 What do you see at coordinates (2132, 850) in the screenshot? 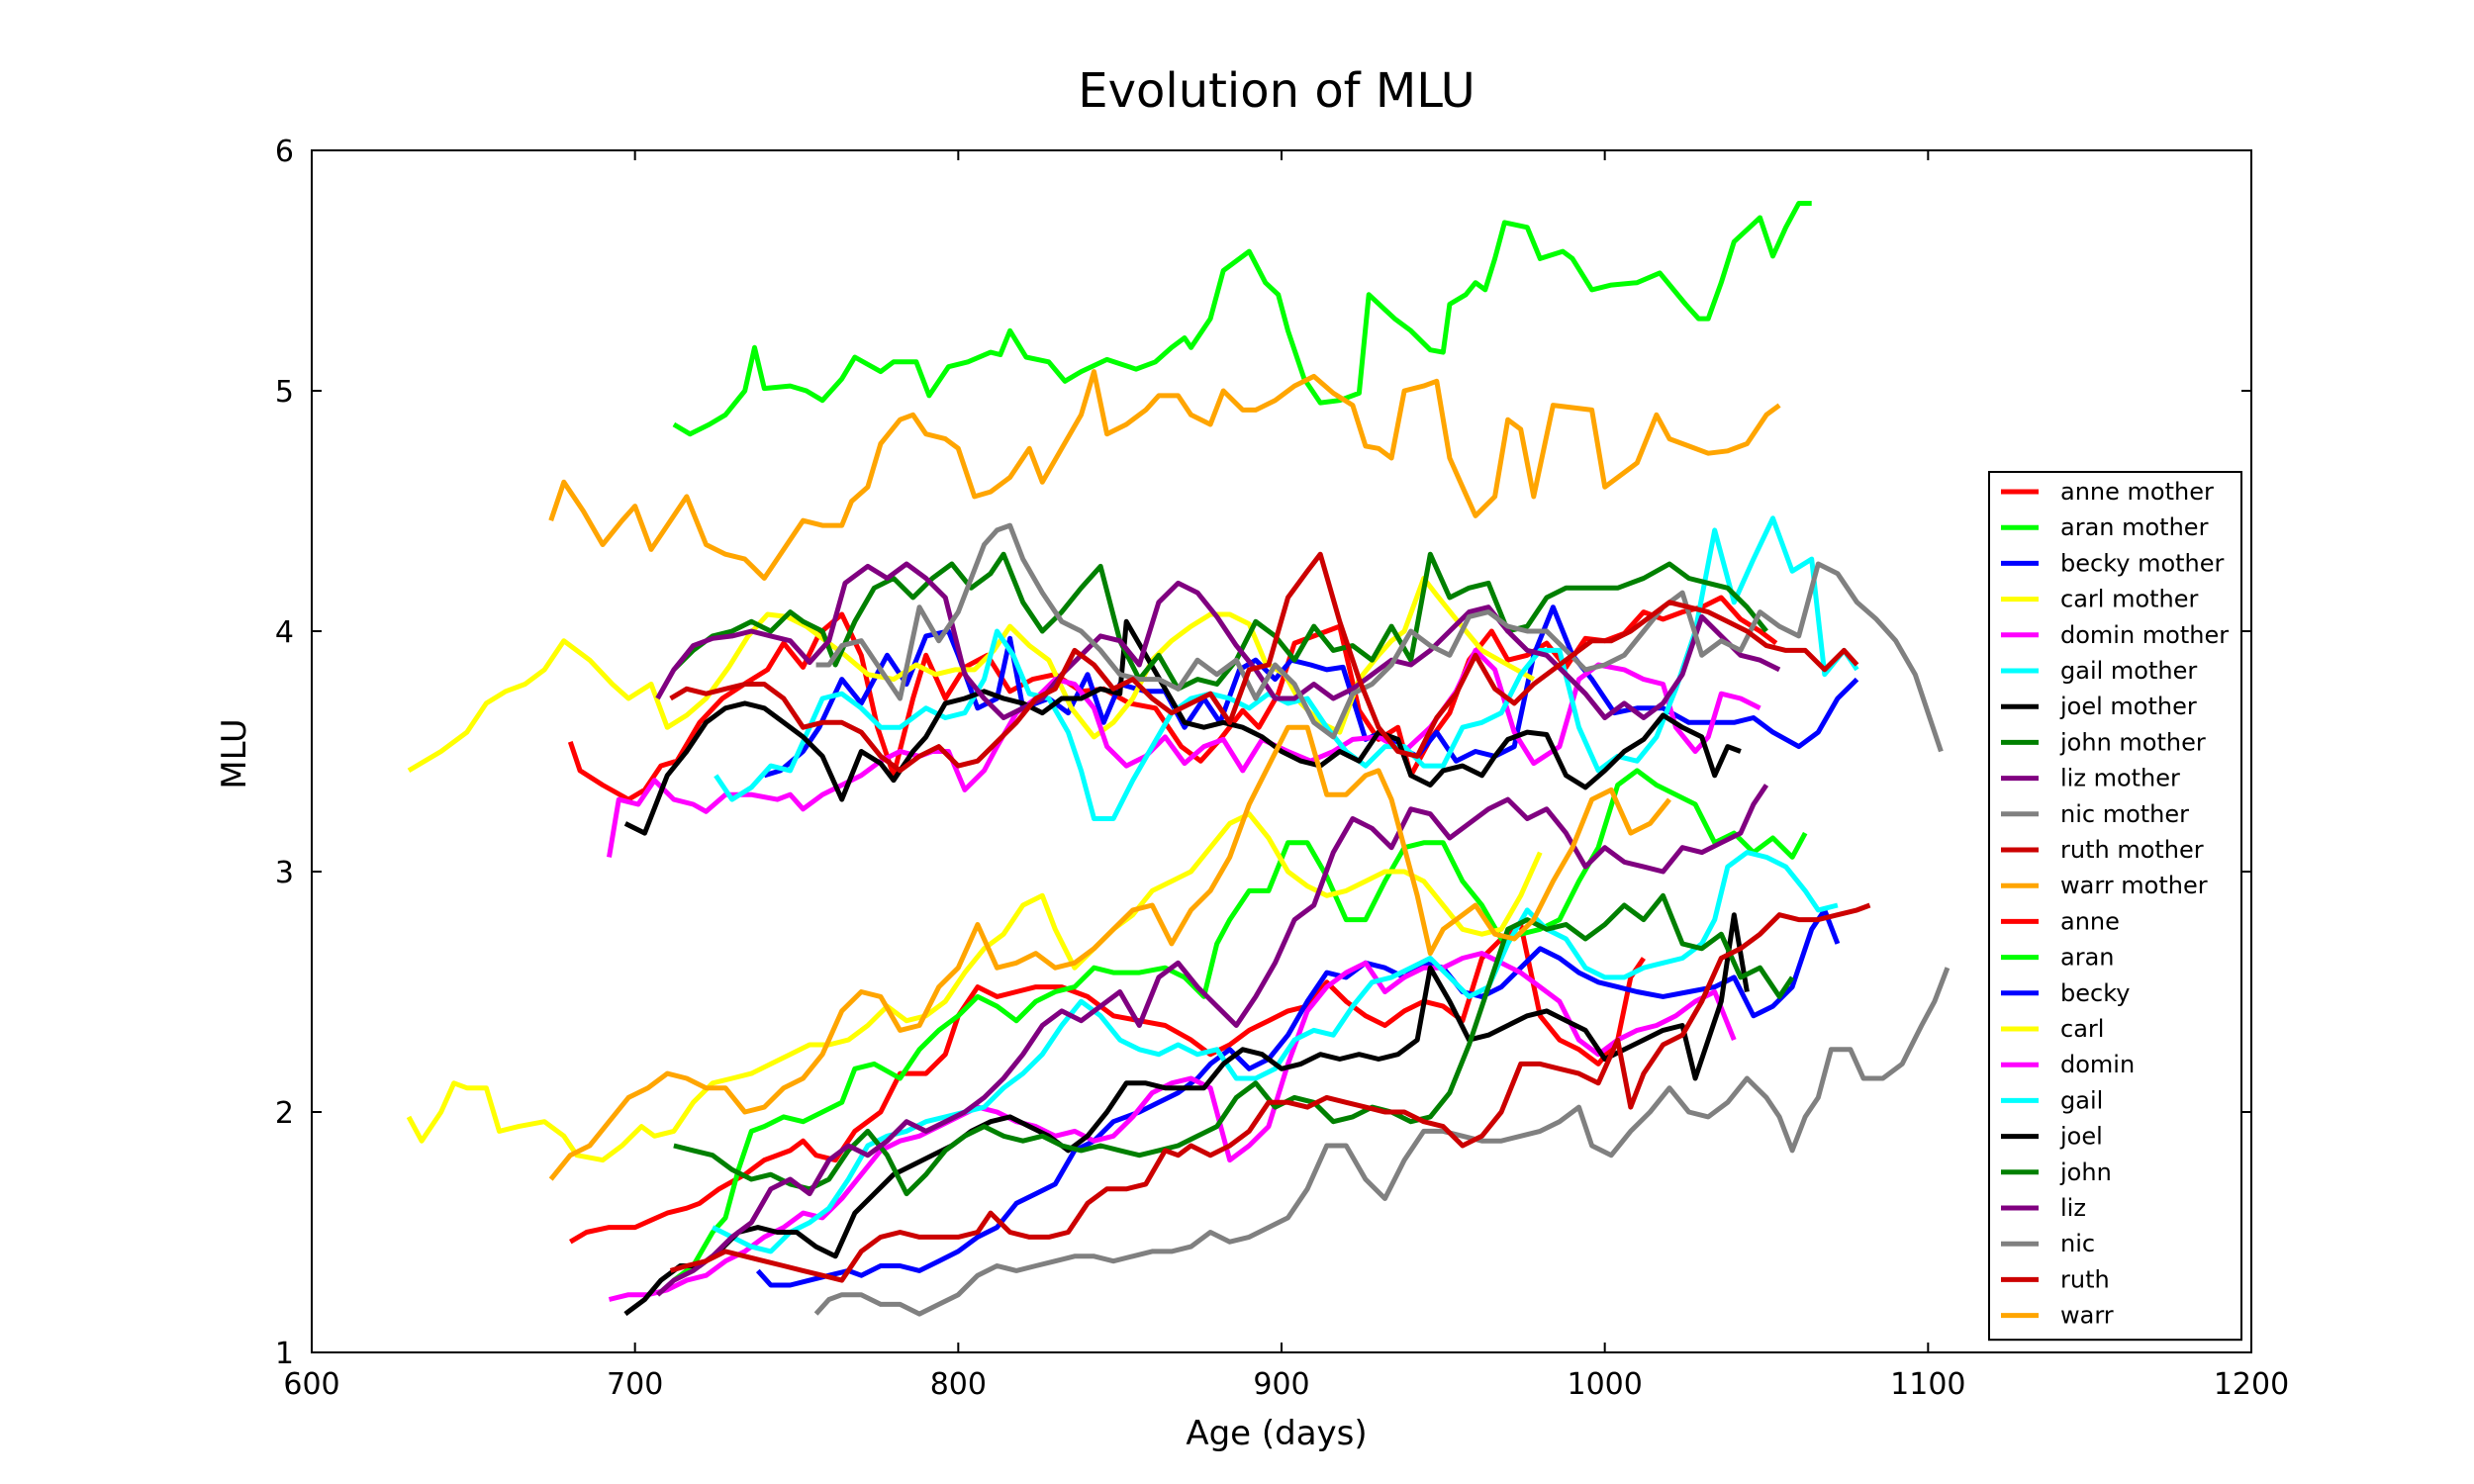
I see `legend-label-ruth-mother: ruth mother` at bounding box center [2132, 850].